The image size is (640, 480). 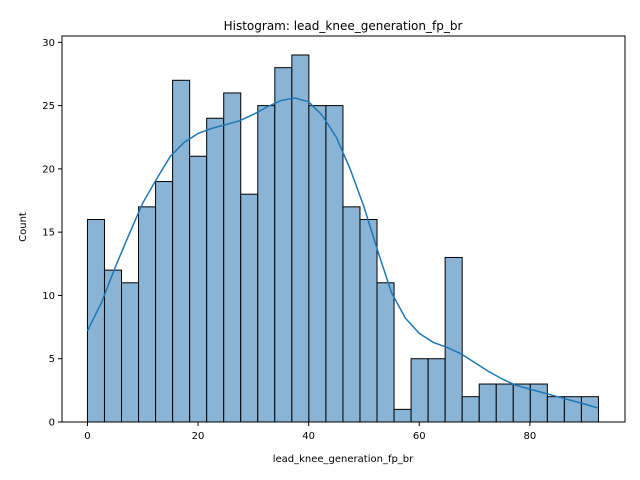 What do you see at coordinates (48, 233) in the screenshot?
I see `y-tick-label: 15` at bounding box center [48, 233].